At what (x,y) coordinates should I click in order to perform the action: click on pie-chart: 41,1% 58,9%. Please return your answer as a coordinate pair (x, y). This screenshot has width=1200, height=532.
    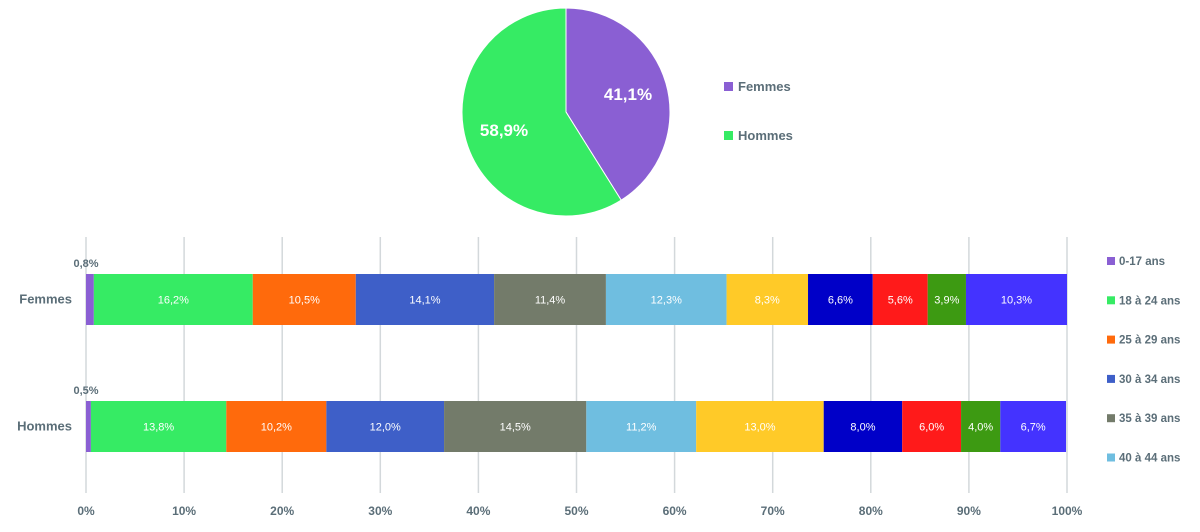
    Looking at the image, I should click on (566, 112).